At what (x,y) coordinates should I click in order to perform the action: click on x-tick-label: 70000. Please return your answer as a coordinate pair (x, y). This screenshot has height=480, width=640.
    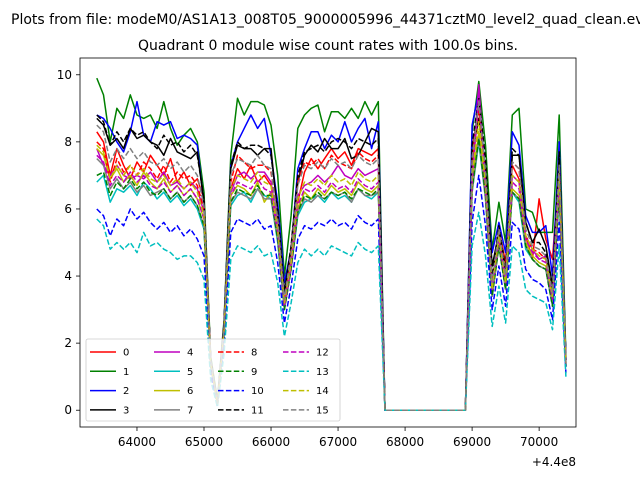
    Looking at the image, I should click on (539, 442).